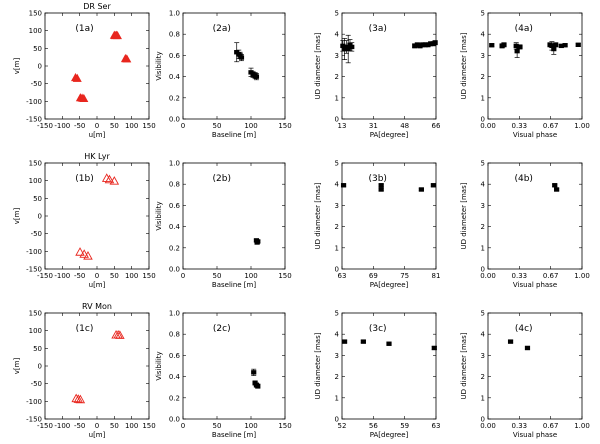 This screenshot has width=600, height=444. Describe the element at coordinates (524, 329) in the screenshot. I see `panel-label: (4c)` at that location.